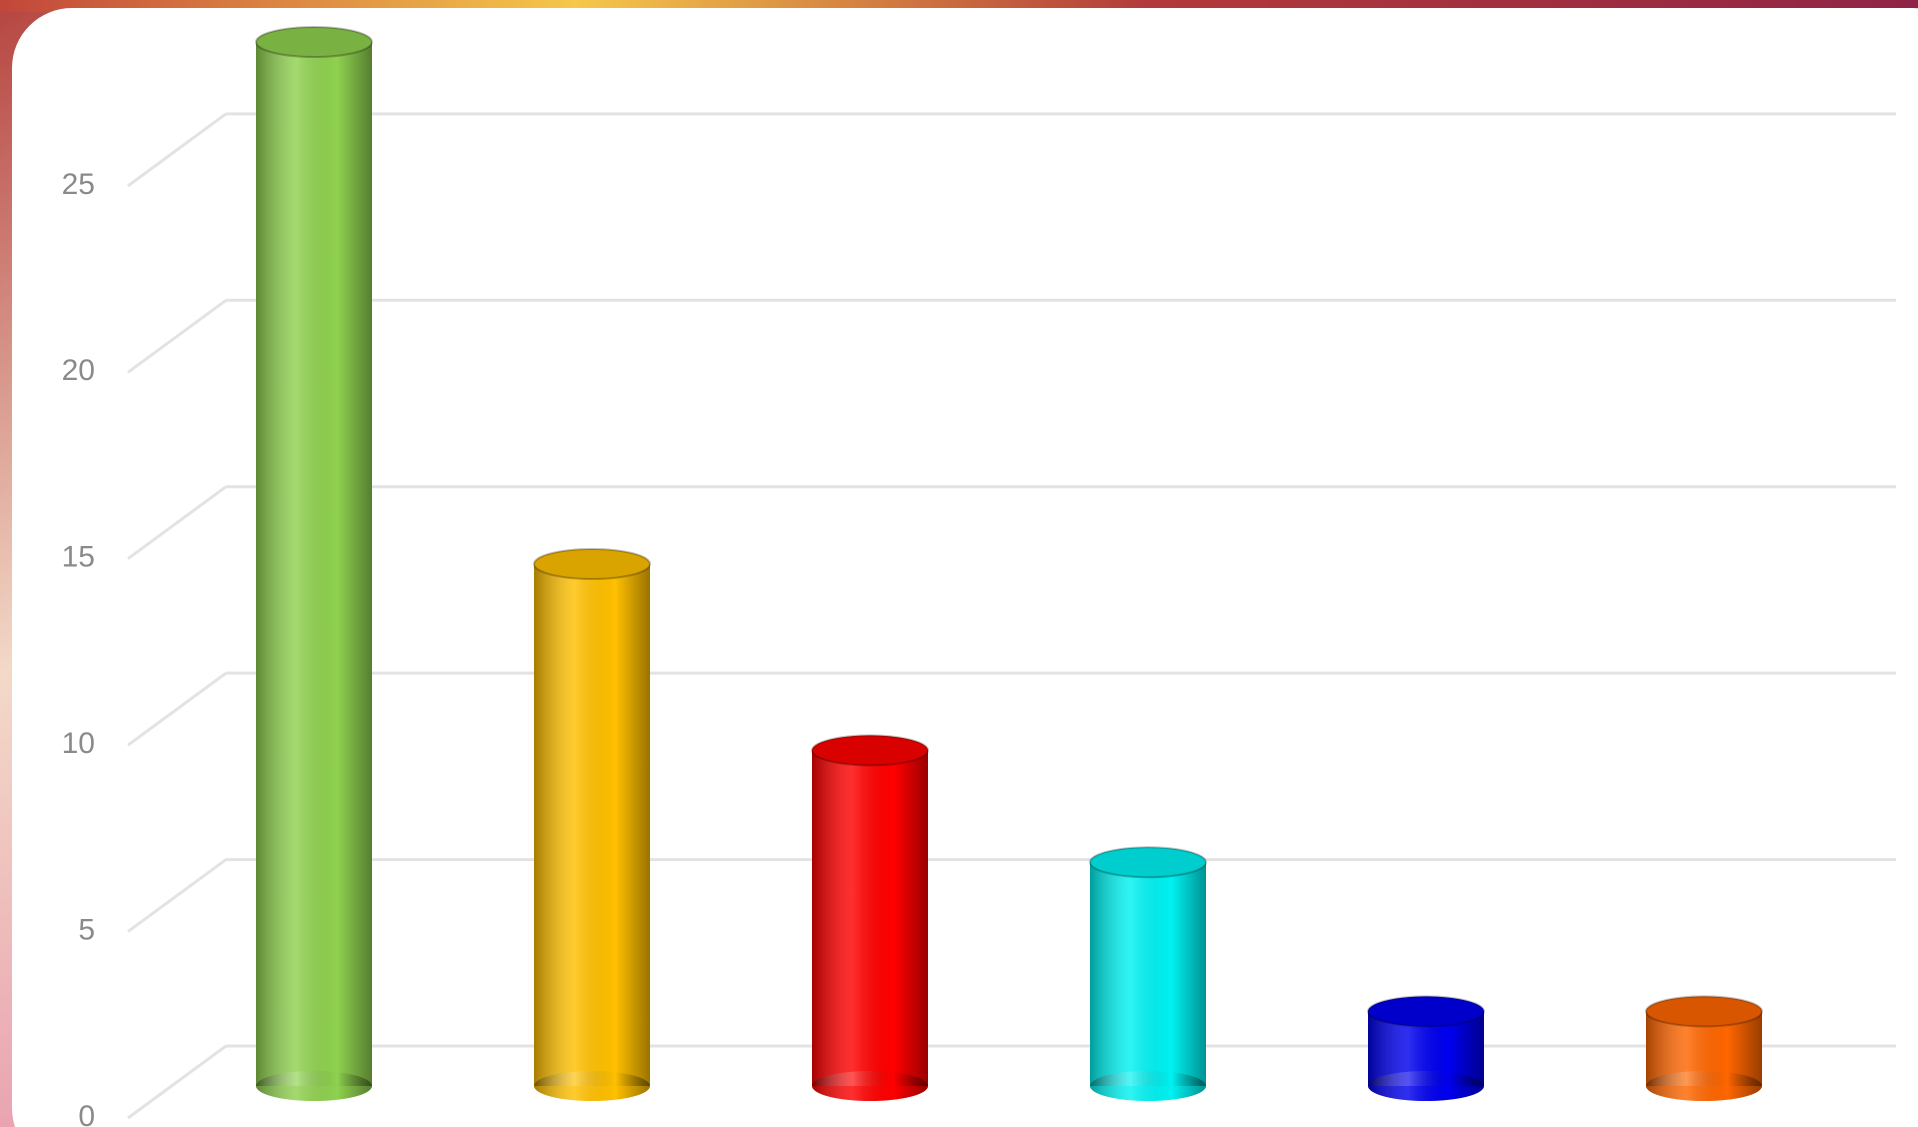 This screenshot has height=1127, width=1918. Describe the element at coordinates (78, 557) in the screenshot. I see `y-tick-label: 15` at that location.